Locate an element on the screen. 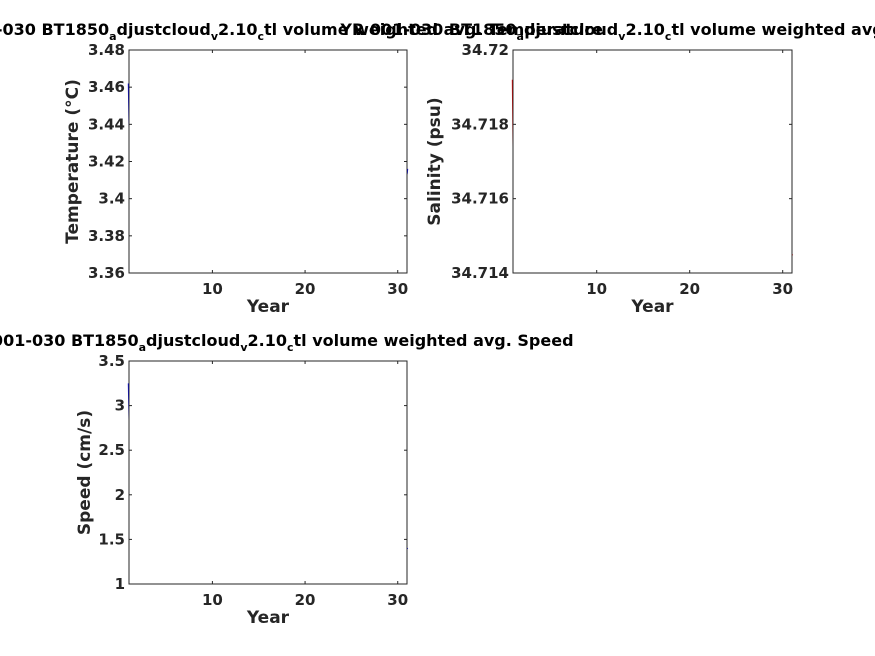  y-tick-label: 34.72 is located at coordinates (485, 50).